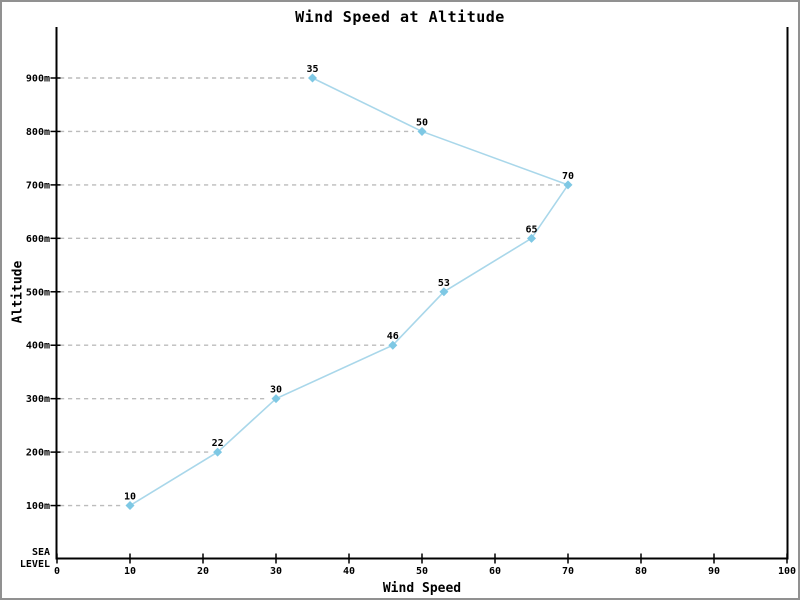 This screenshot has width=800, height=600. Describe the element at coordinates (130, 497) in the screenshot. I see `data-point-value-label: 10` at that location.